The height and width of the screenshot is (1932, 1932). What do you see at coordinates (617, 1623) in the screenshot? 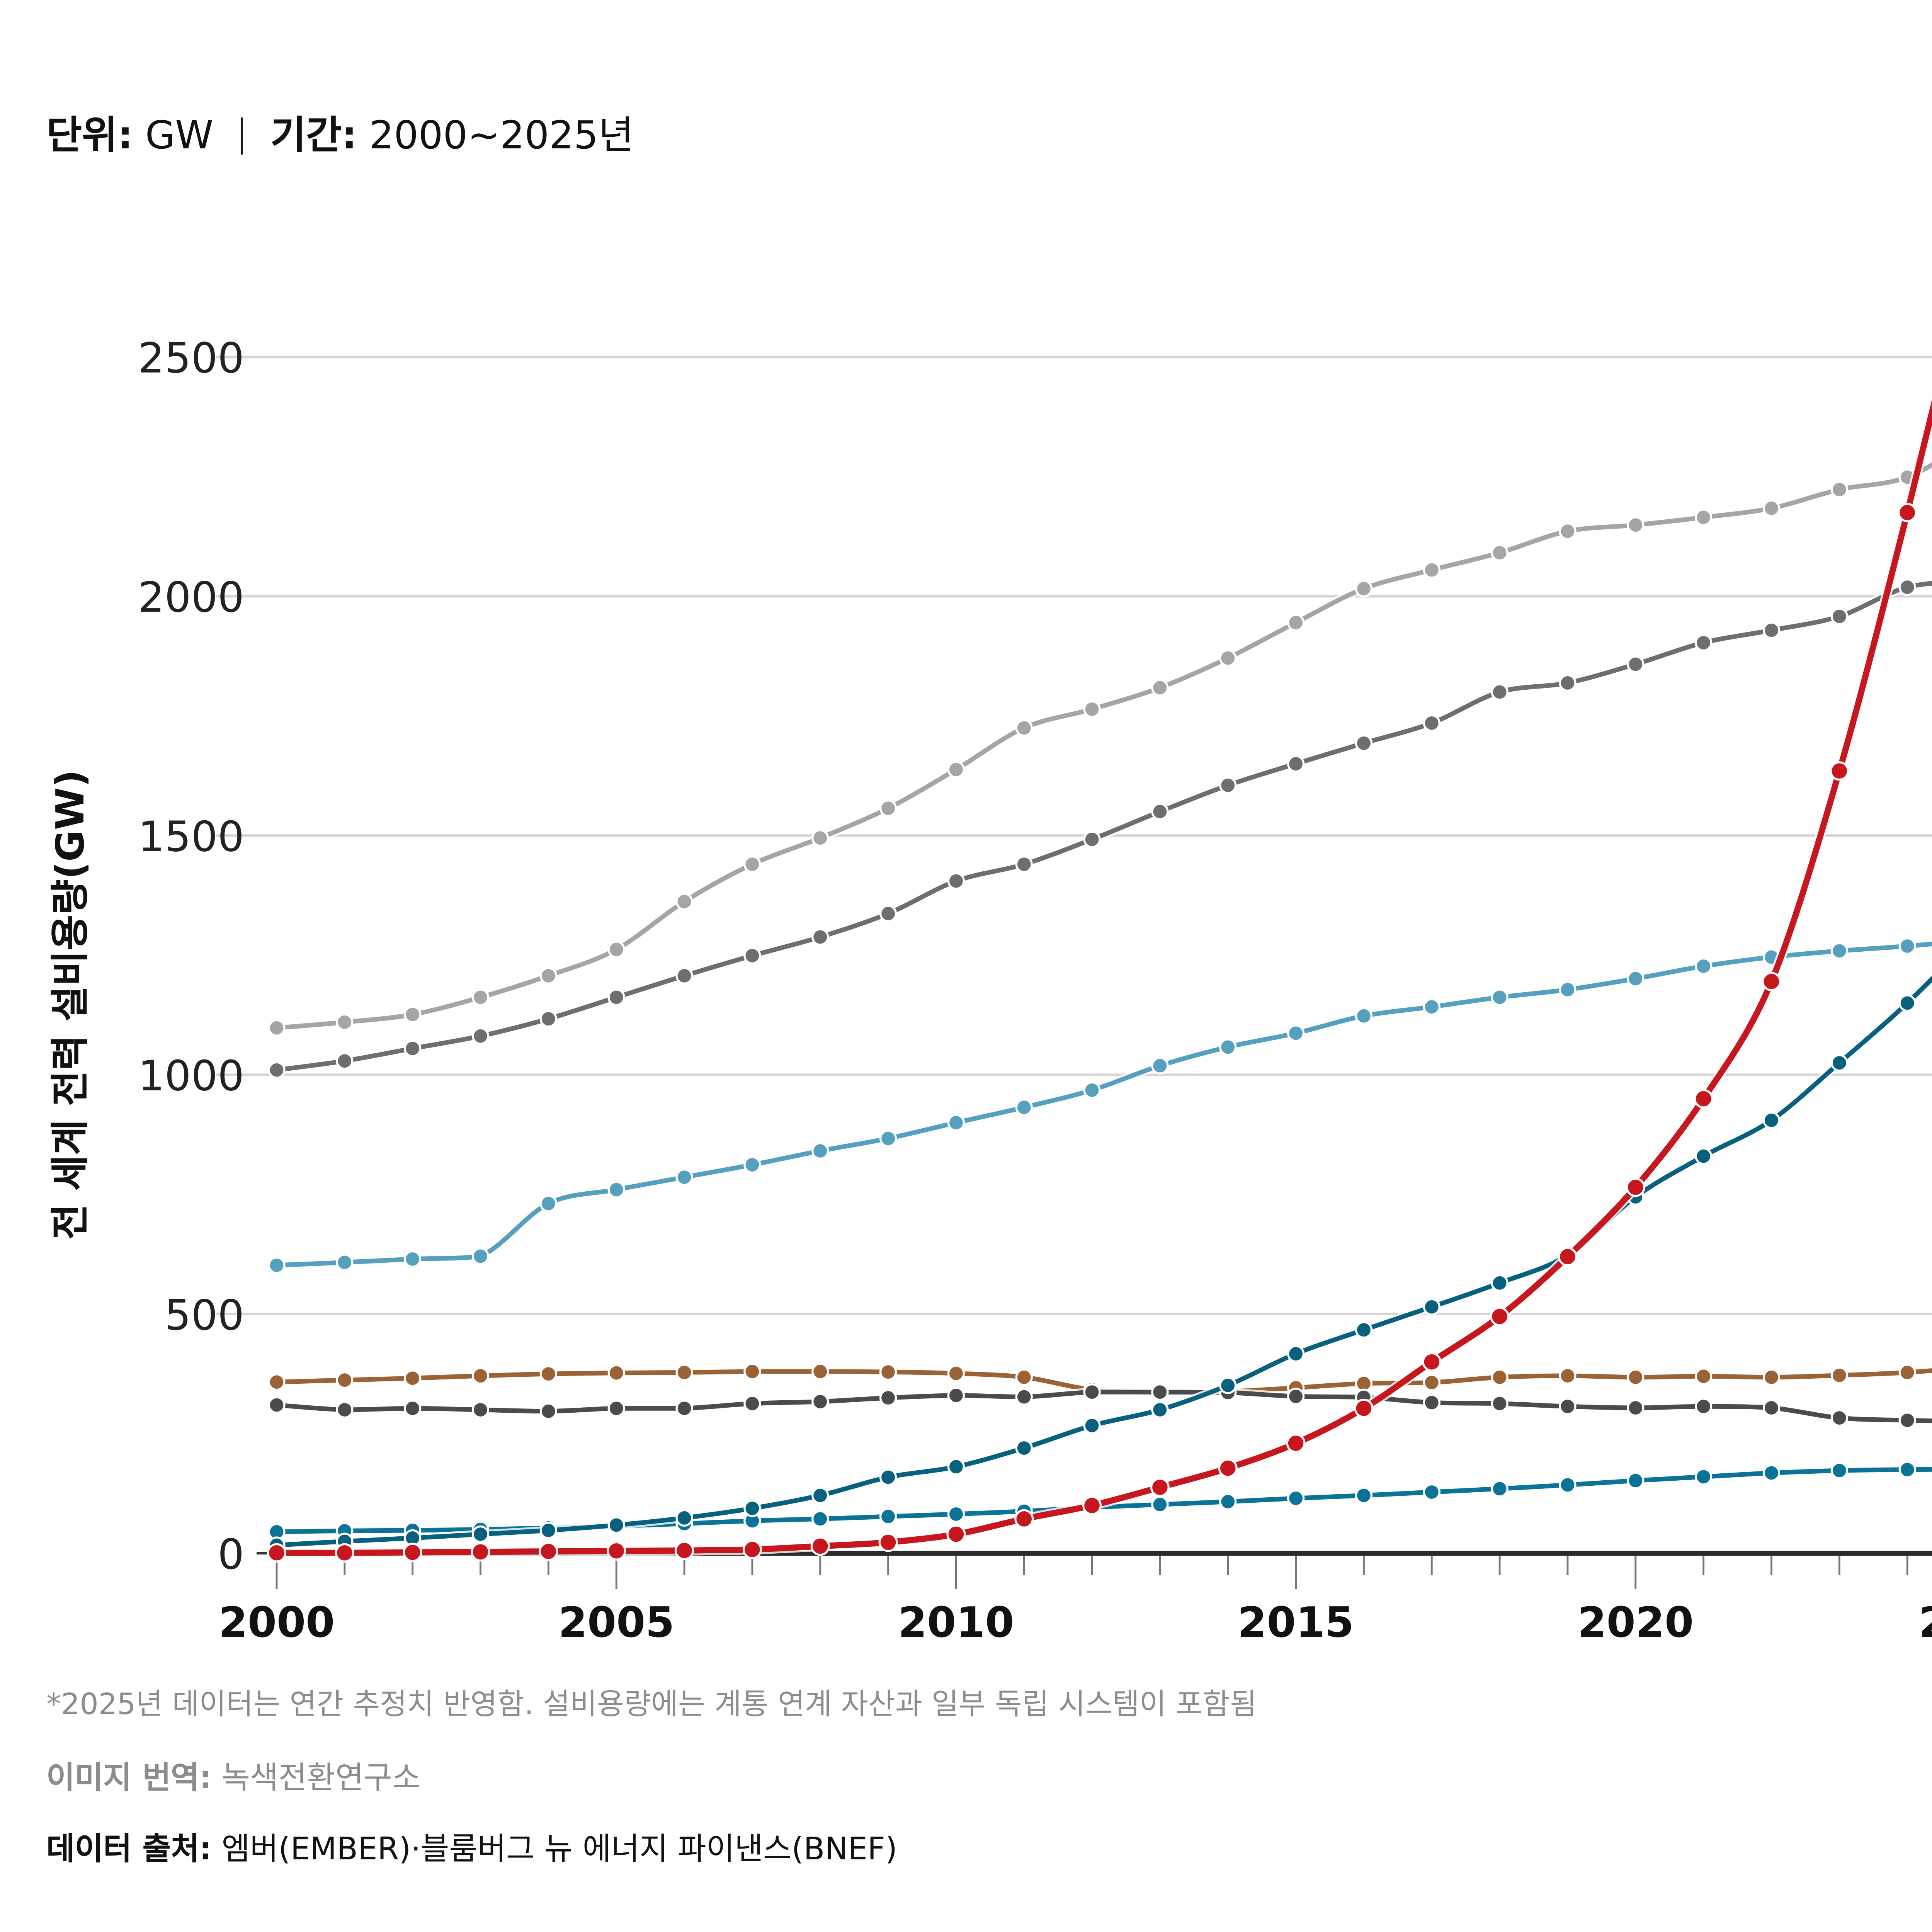
I see `x-tick-label: 2005` at bounding box center [617, 1623].